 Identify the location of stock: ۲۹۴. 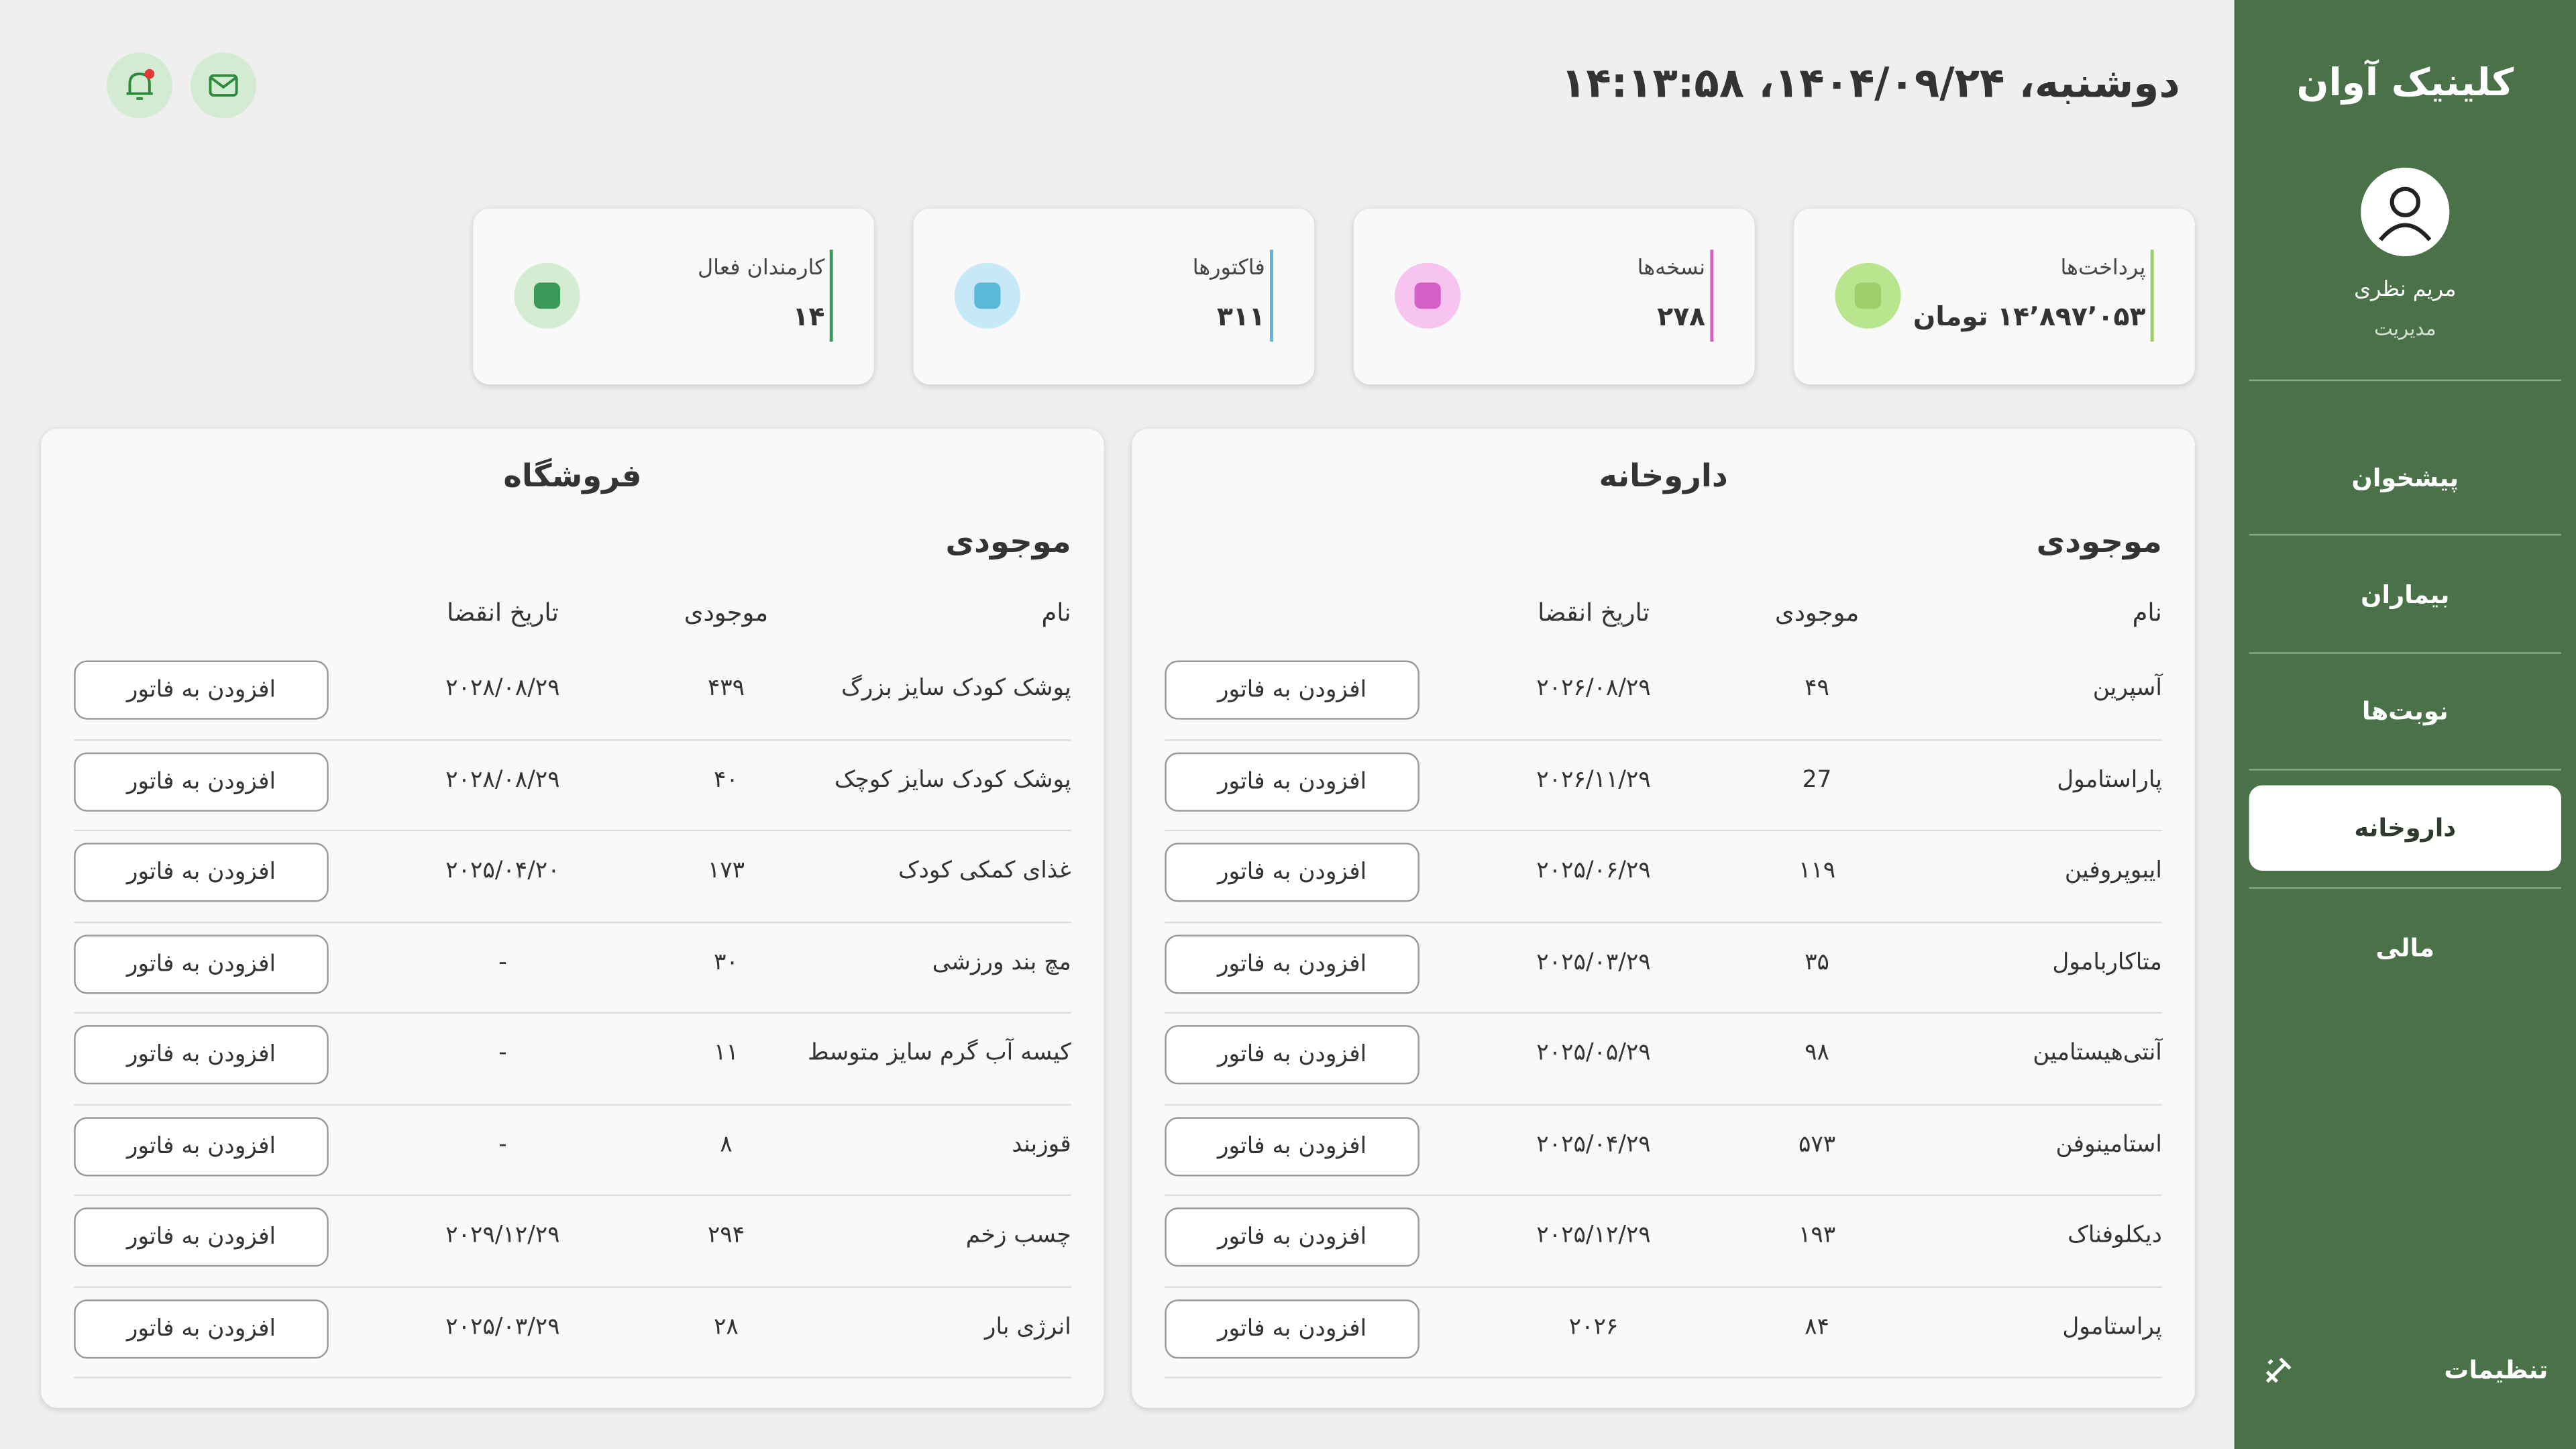
(726, 1235).